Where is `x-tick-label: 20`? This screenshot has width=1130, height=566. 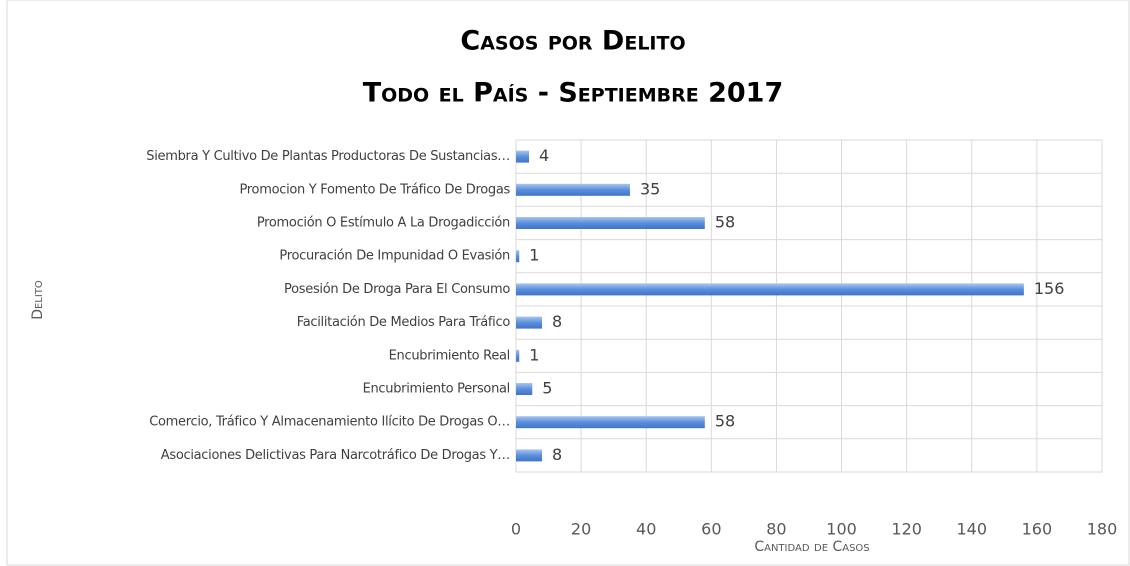
x-tick-label: 20 is located at coordinates (581, 529).